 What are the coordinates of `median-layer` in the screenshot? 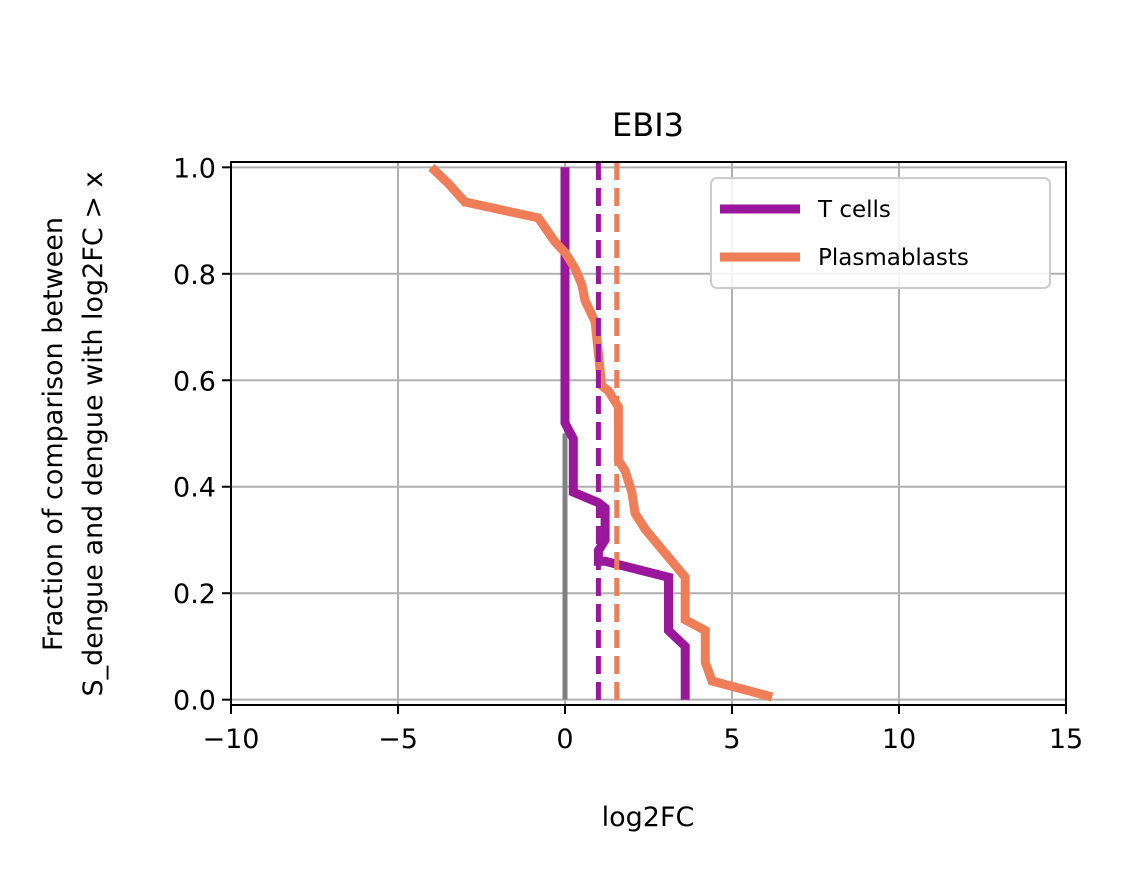 It's located at (607, 433).